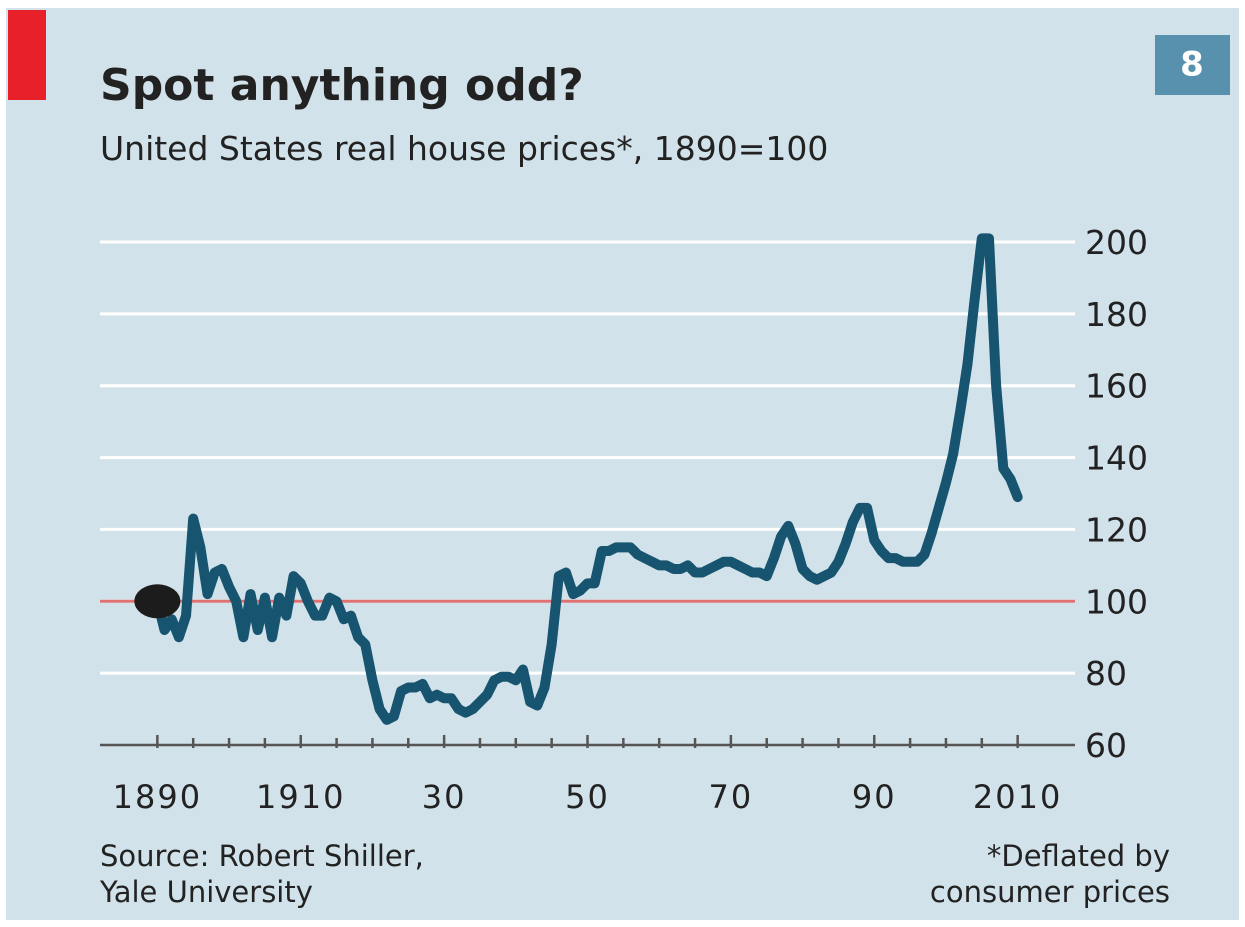 Image resolution: width=1245 pixels, height=927 pixels. What do you see at coordinates (1116, 601) in the screenshot?
I see `y-tick-label: 100` at bounding box center [1116, 601].